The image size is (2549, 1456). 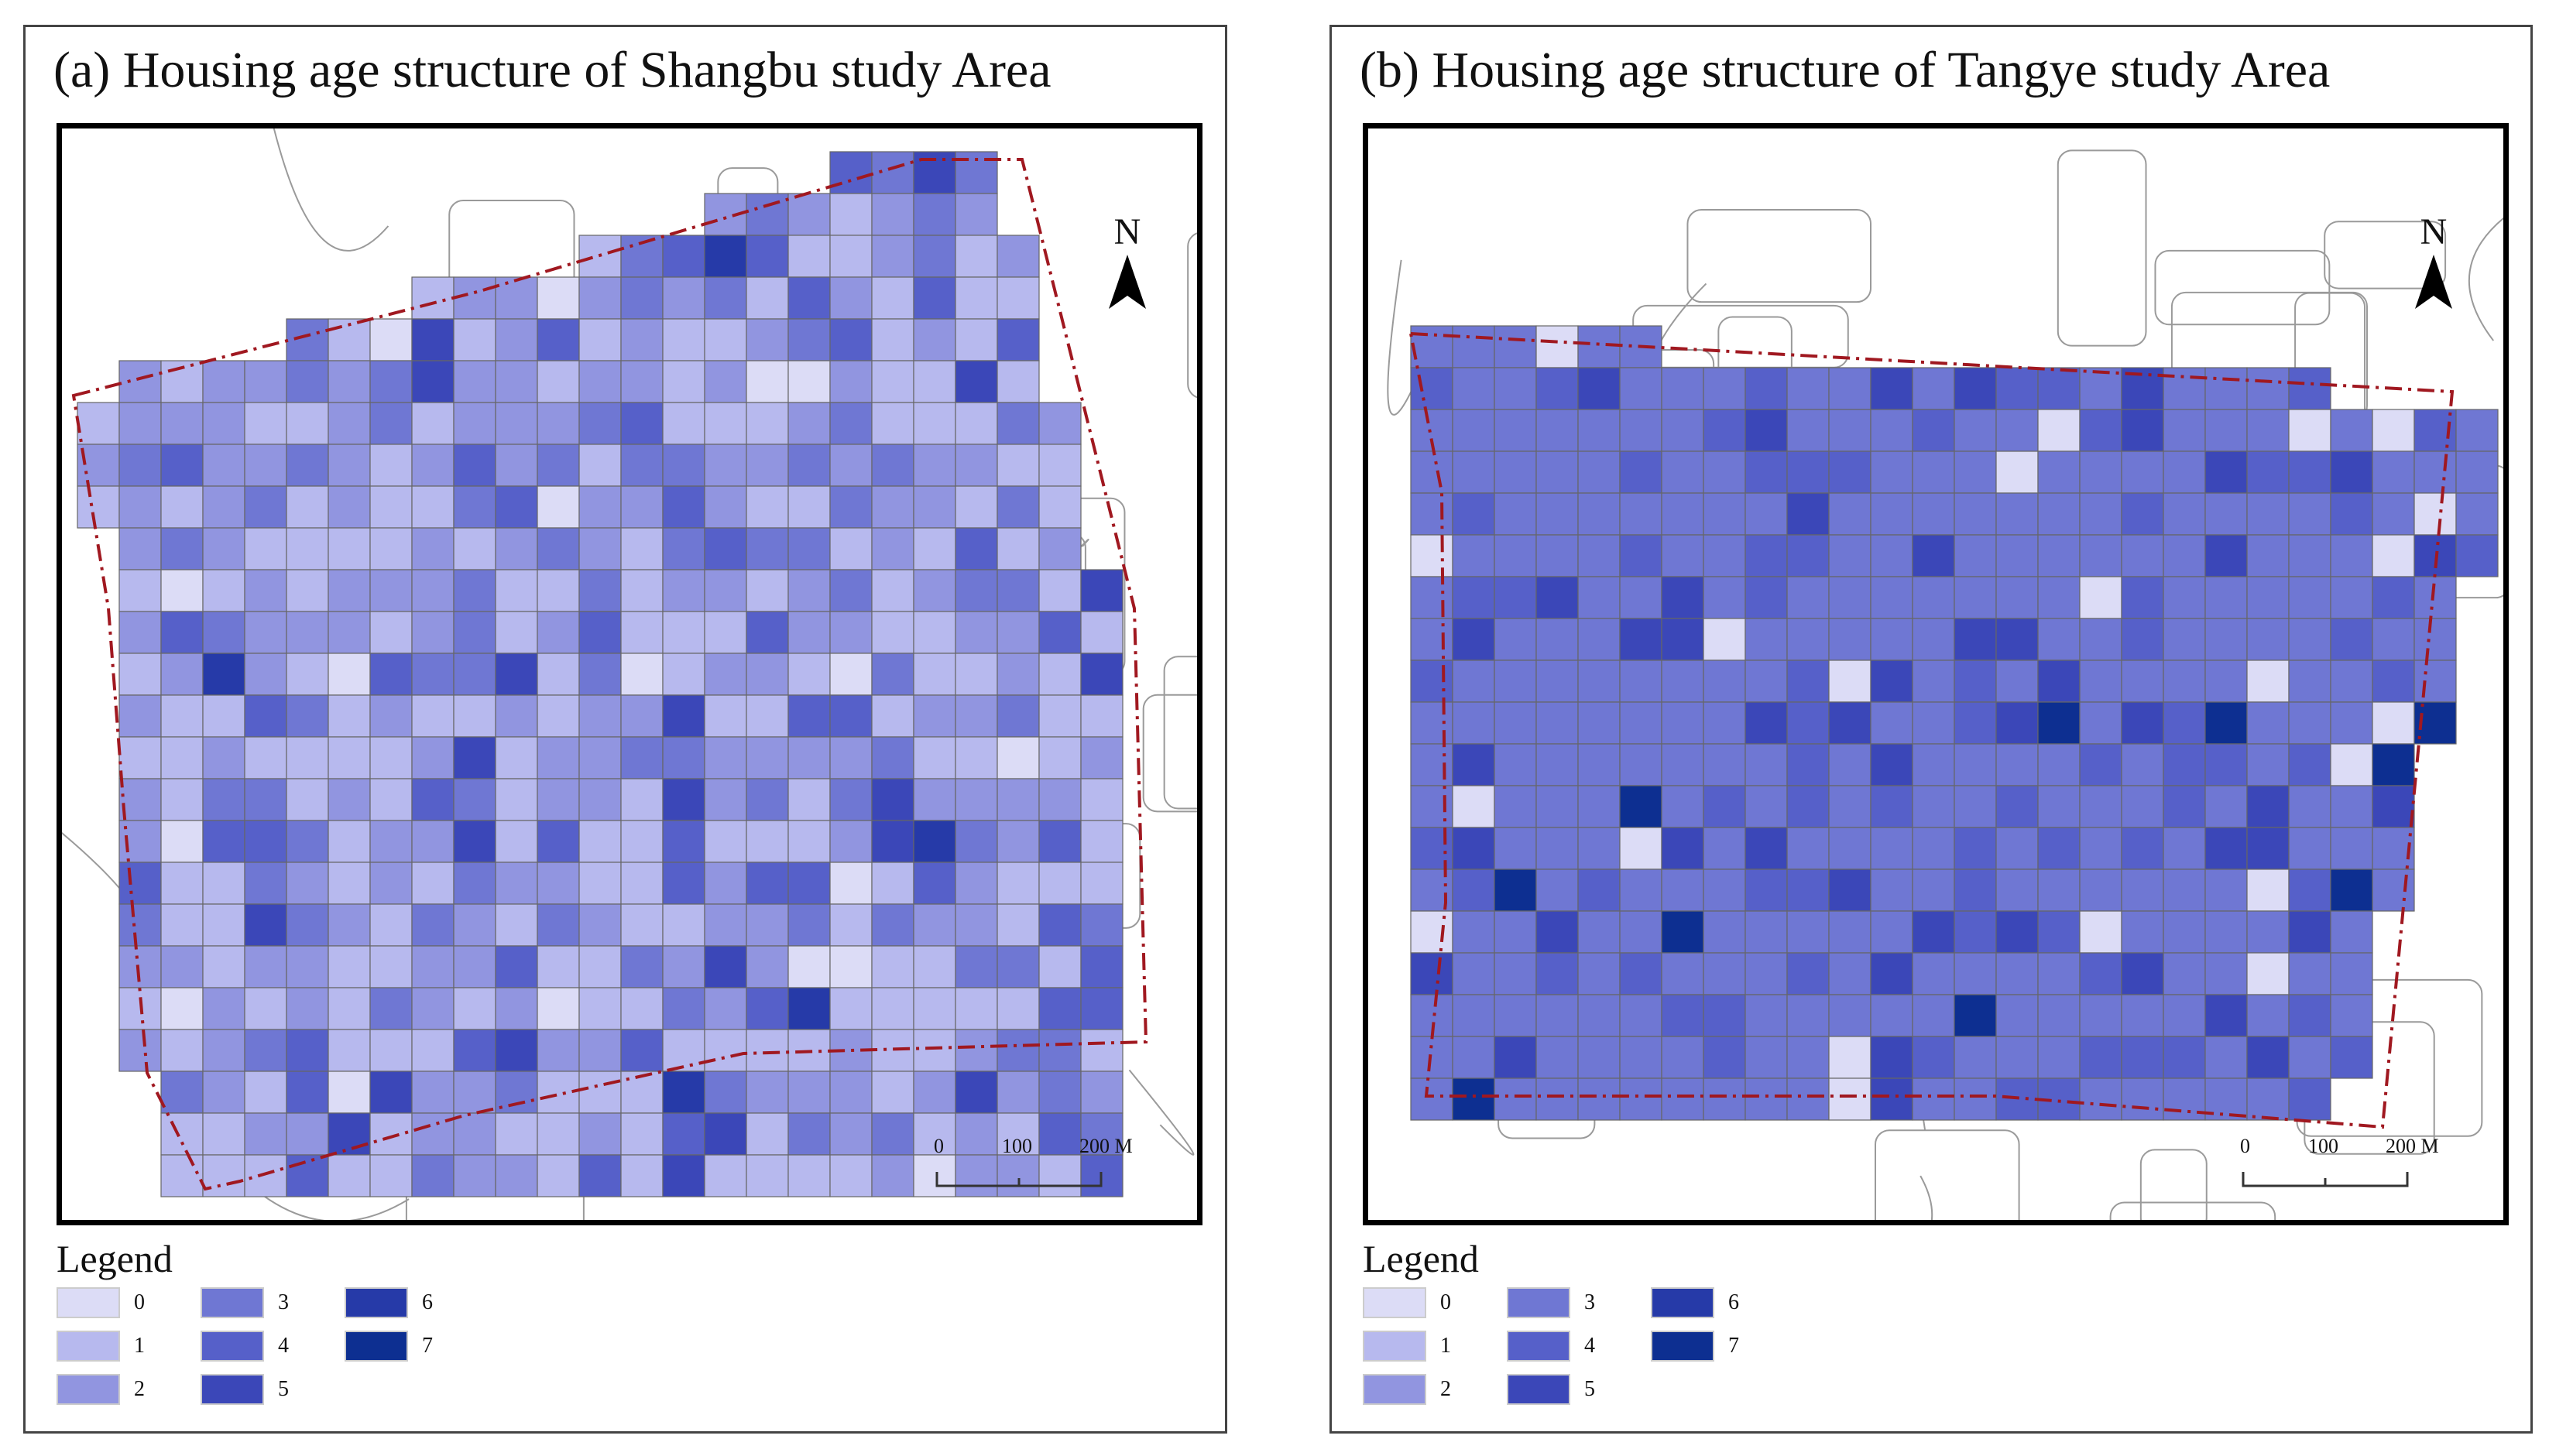 I want to click on scale-label-0: 0, so click(x=2245, y=1146).